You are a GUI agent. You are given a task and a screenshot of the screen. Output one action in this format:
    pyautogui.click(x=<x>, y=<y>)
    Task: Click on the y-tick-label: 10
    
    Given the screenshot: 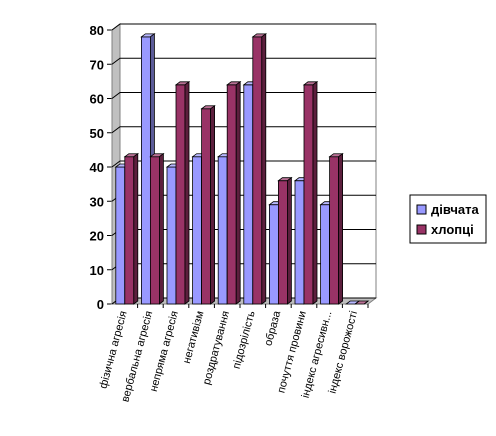 What is the action you would take?
    pyautogui.click(x=97, y=270)
    